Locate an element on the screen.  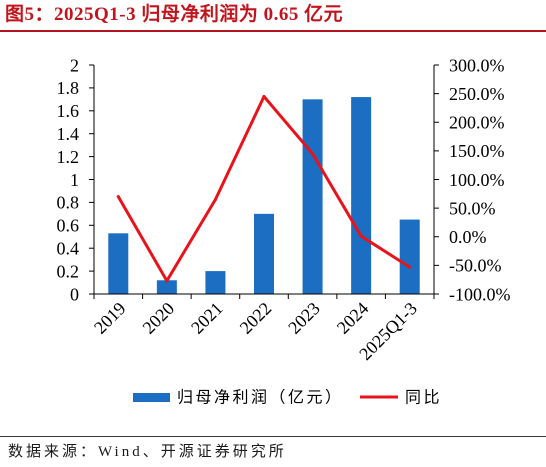
left-tick-label: 1.4 is located at coordinates (68, 134).